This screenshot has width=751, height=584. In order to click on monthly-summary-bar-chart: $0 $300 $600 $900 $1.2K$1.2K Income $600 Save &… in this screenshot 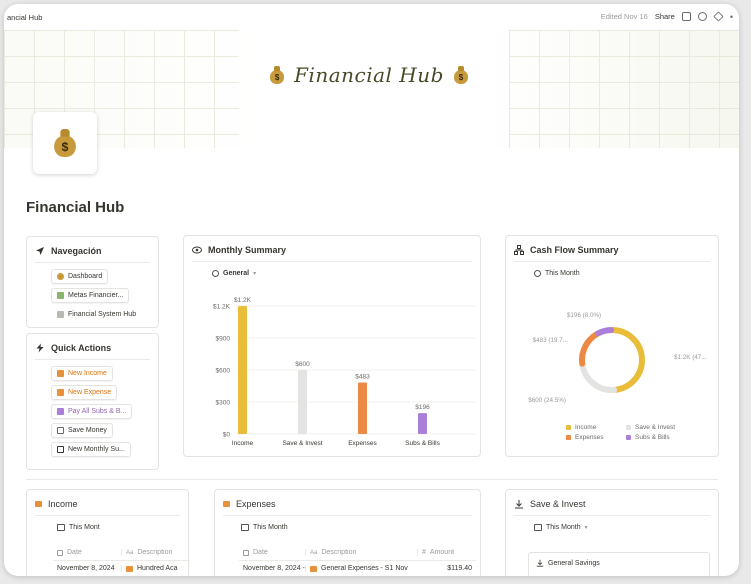, I will do `click(344, 372)`.